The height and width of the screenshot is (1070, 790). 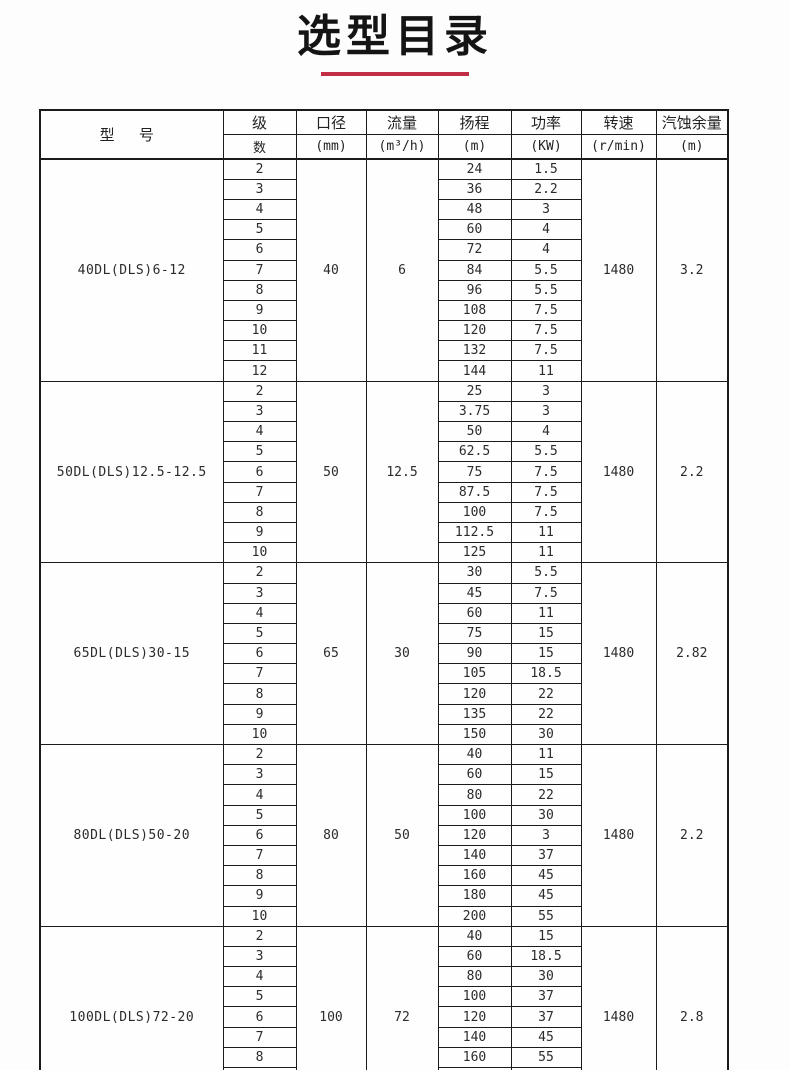 What do you see at coordinates (474, 997) in the screenshot?
I see `head-cell: 100` at bounding box center [474, 997].